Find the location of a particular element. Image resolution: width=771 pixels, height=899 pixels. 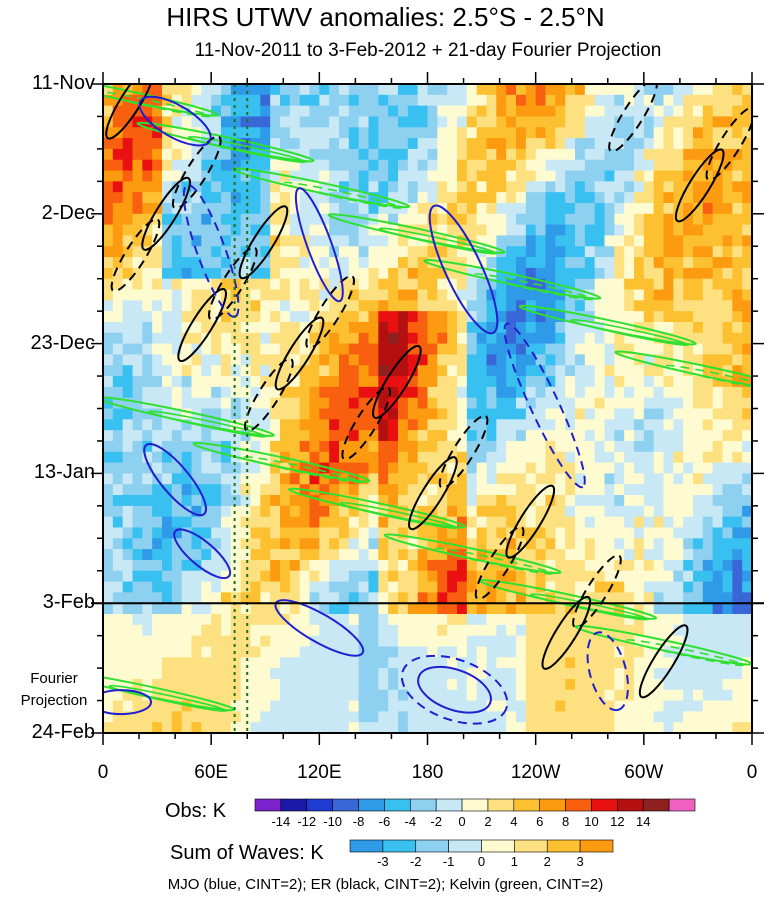

er-contour is located at coordinates (196, 172).